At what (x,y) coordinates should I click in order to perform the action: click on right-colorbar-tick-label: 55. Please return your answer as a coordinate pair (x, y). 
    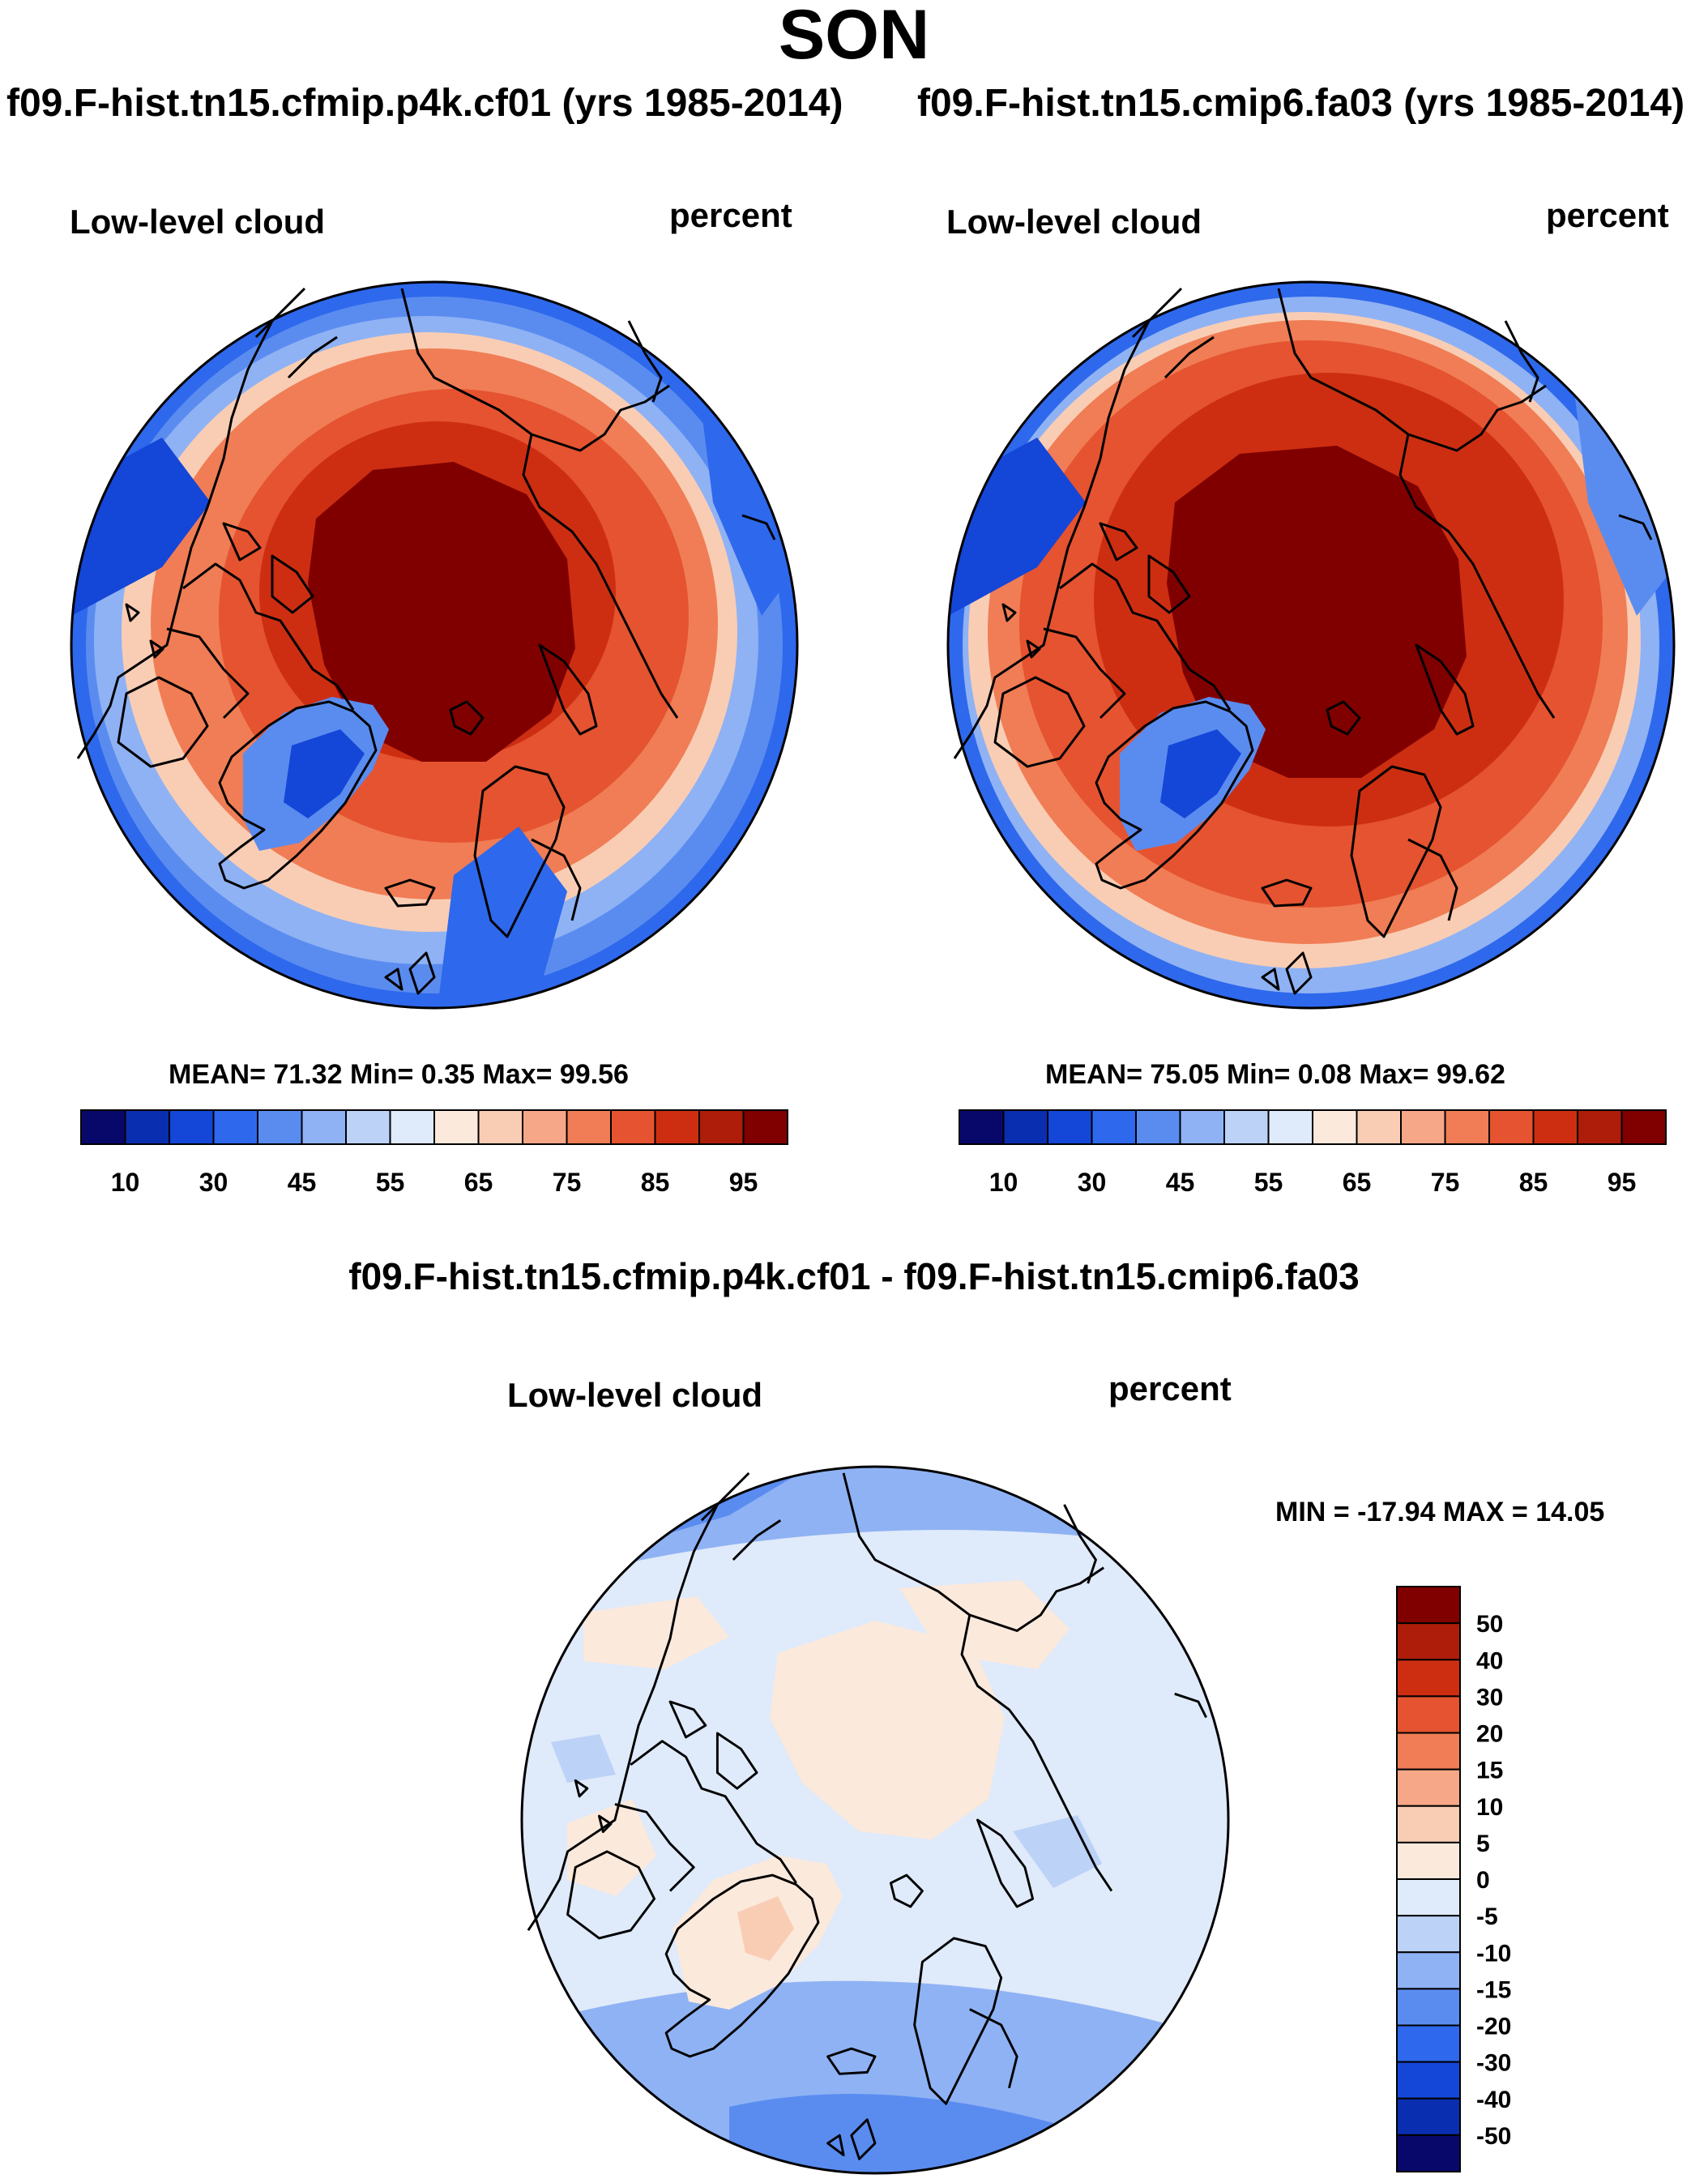
    Looking at the image, I should click on (1268, 1182).